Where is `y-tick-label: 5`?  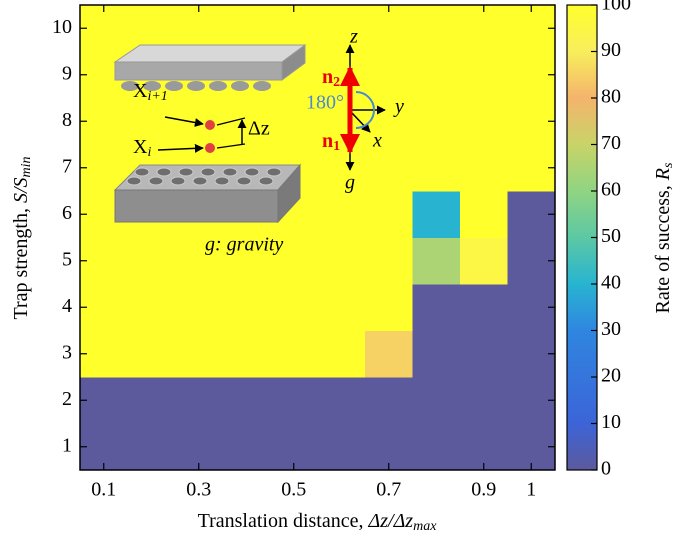
y-tick-label: 5 is located at coordinates (67, 259).